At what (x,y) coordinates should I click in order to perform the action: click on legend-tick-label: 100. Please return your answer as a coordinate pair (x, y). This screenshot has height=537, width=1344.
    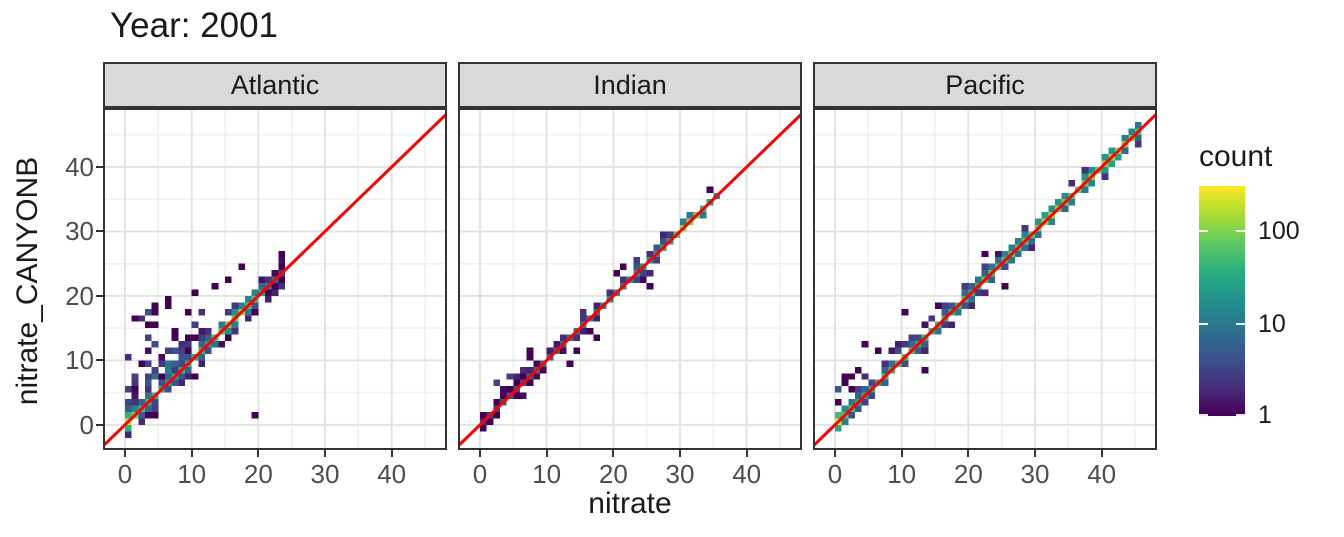
    Looking at the image, I should click on (1279, 231).